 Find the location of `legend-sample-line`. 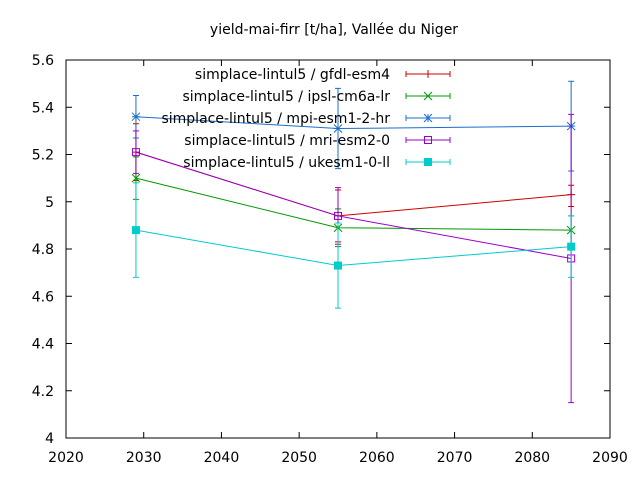

legend-sample-line is located at coordinates (428, 140).